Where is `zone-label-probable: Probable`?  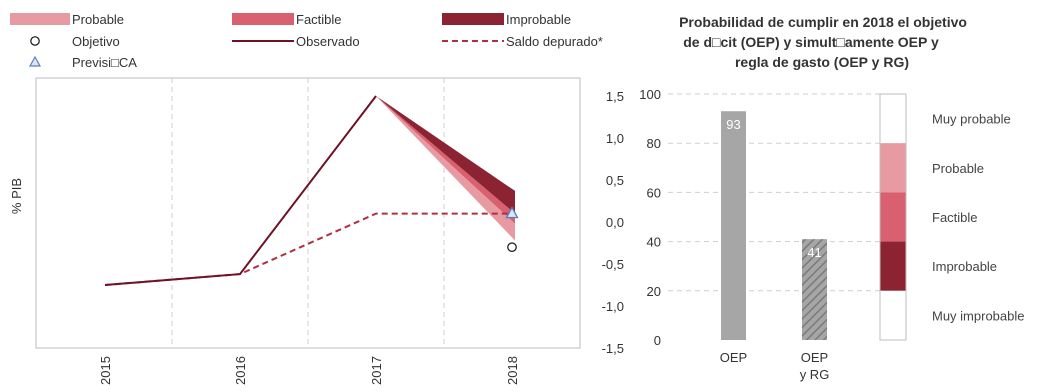
zone-label-probable: Probable is located at coordinates (958, 168).